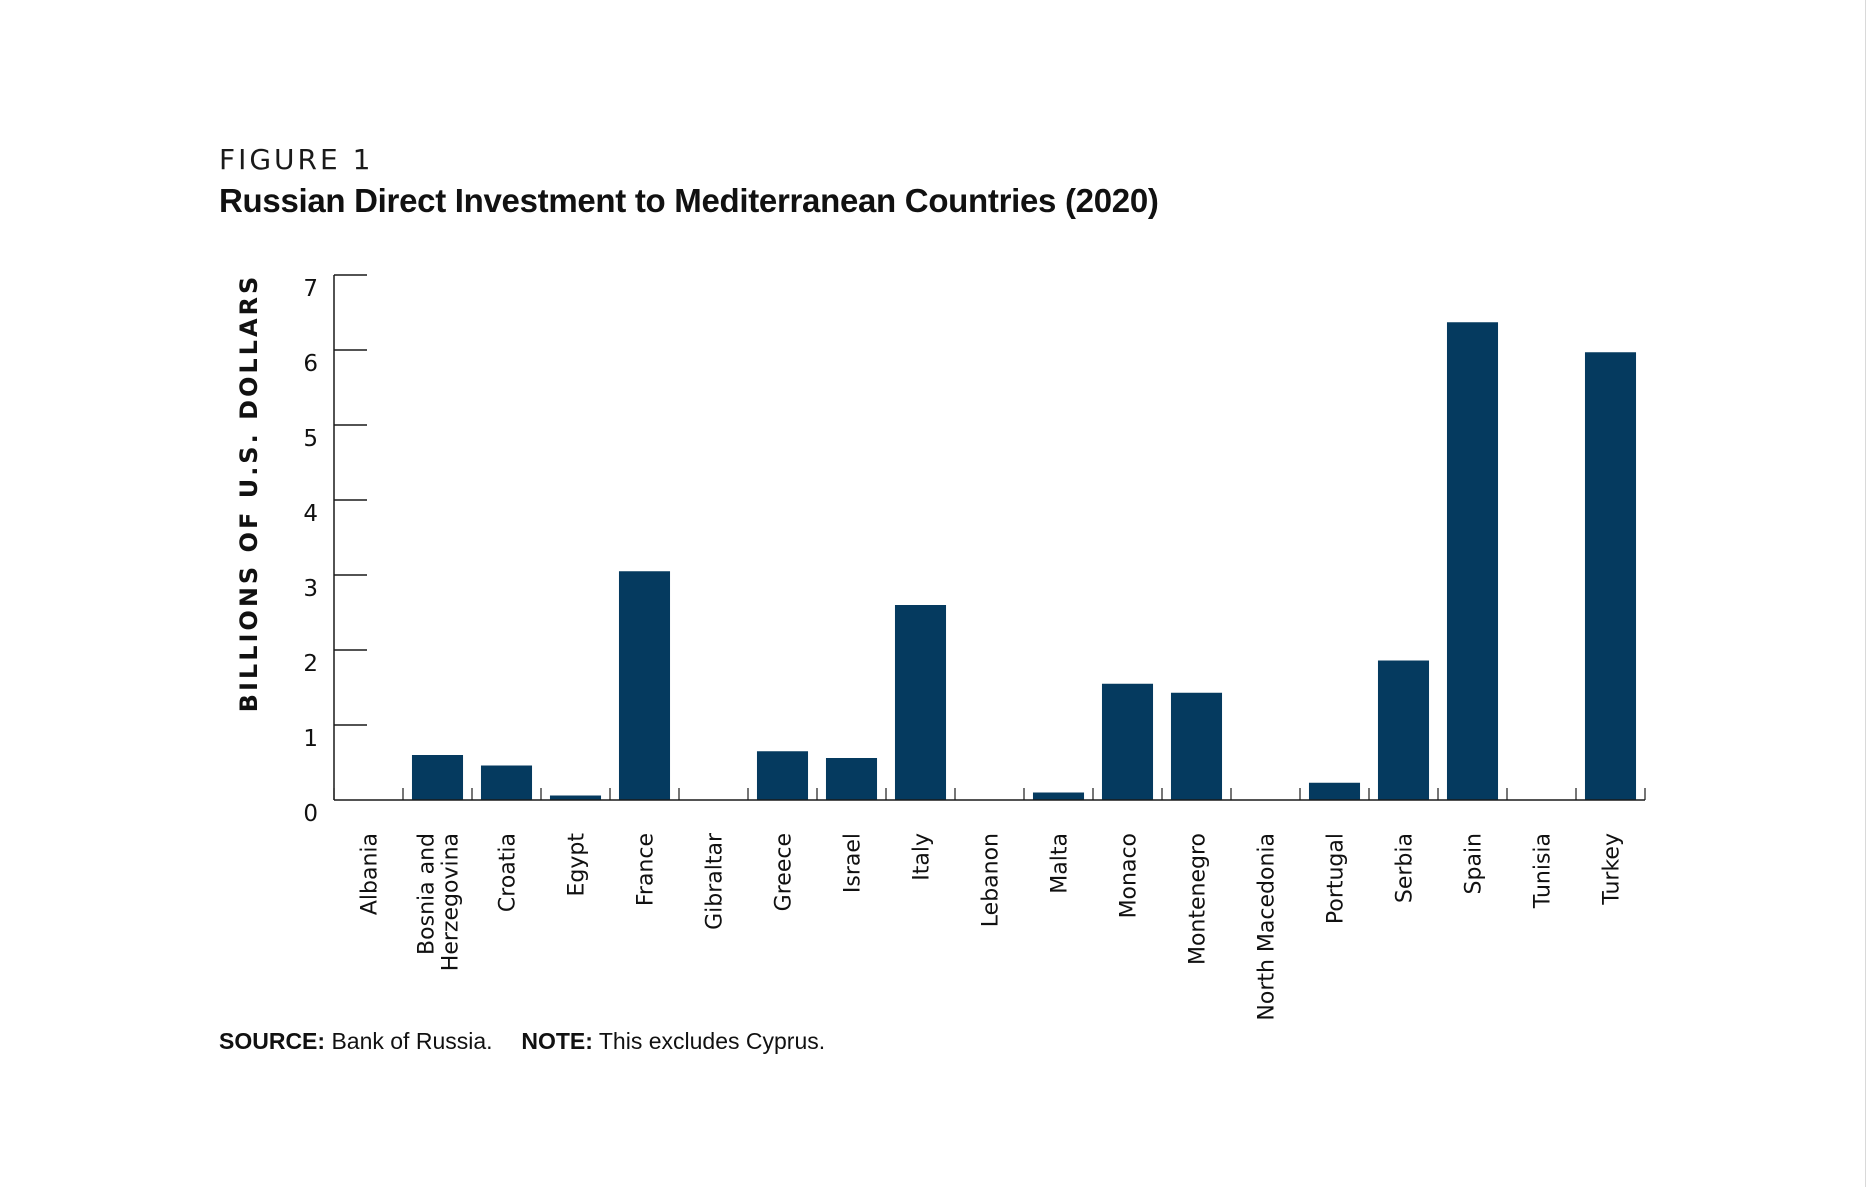 Image resolution: width=1870 pixels, height=1187 pixels. Describe the element at coordinates (1060, 863) in the screenshot. I see `x-tick-label: Malta` at that location.